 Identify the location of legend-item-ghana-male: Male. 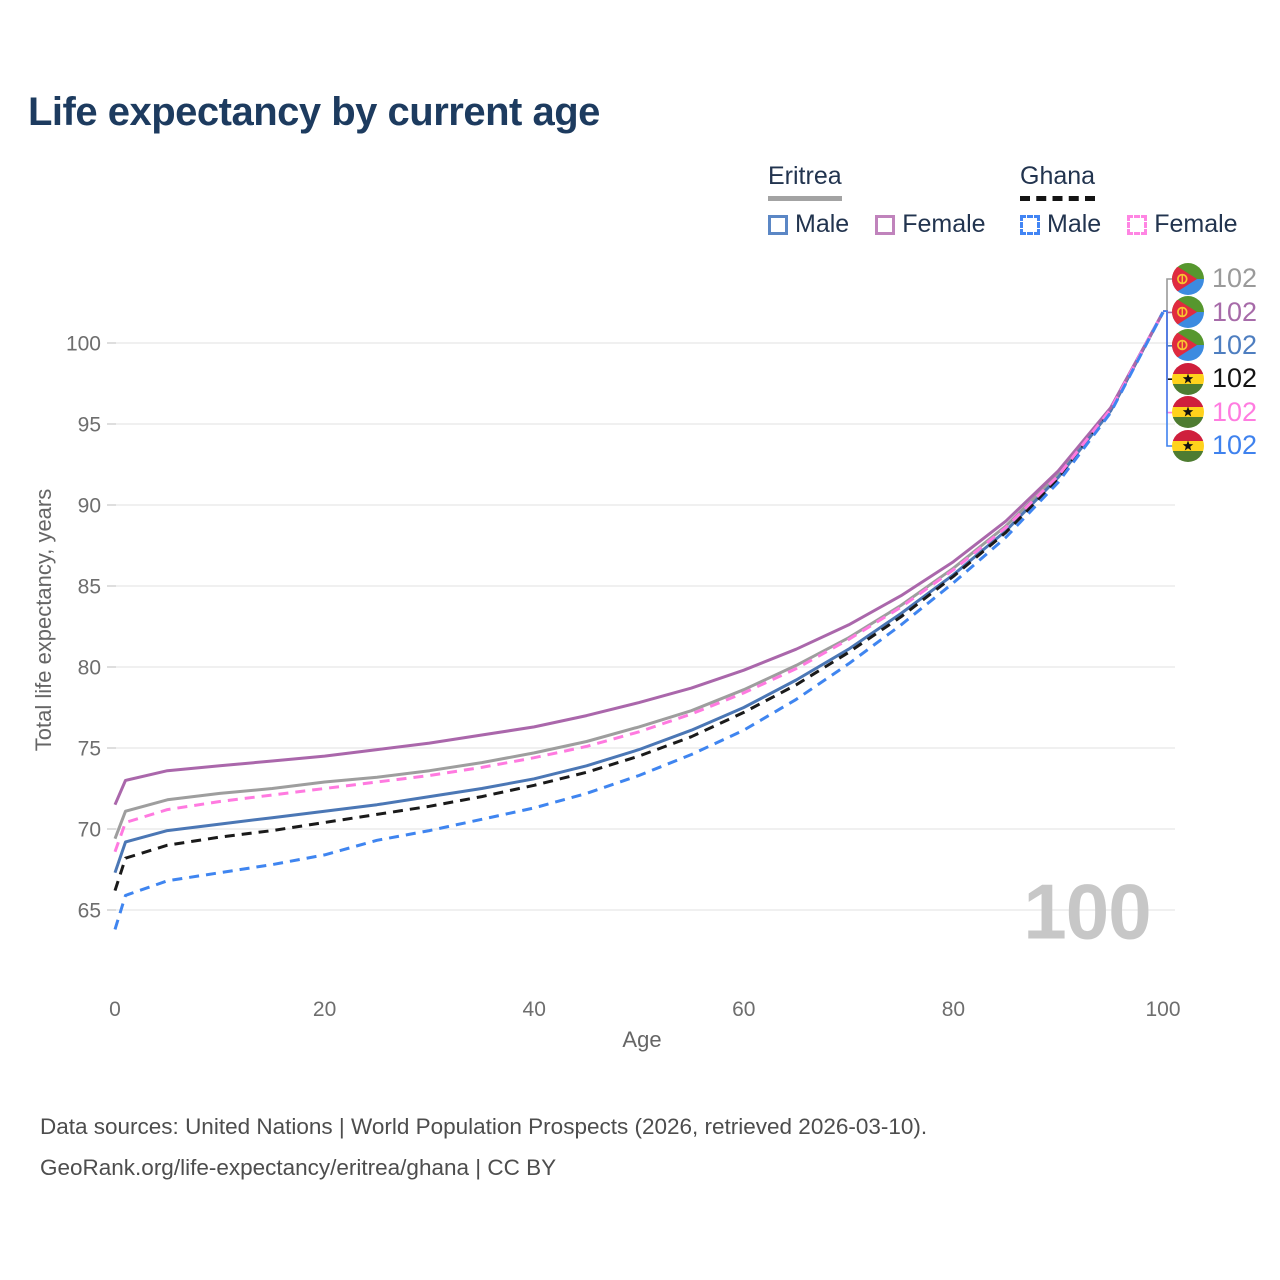
(1060, 224).